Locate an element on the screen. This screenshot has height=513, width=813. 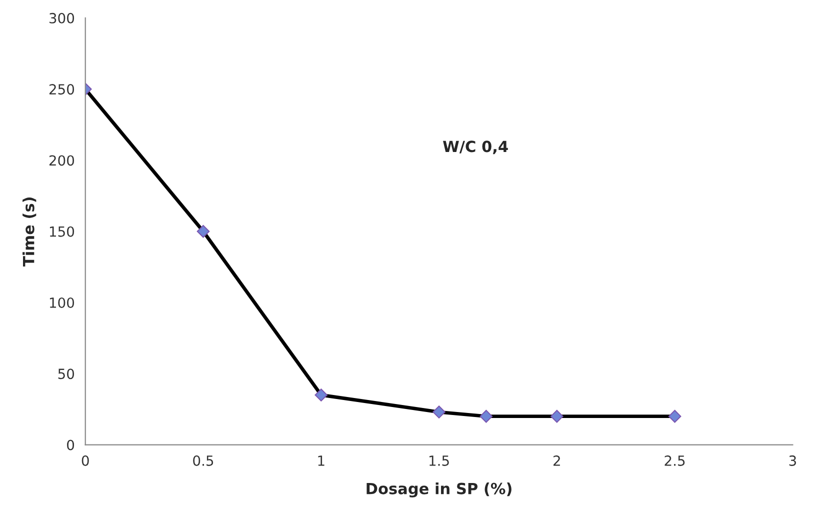
annotation: W/C 0,4 is located at coordinates (475, 147).